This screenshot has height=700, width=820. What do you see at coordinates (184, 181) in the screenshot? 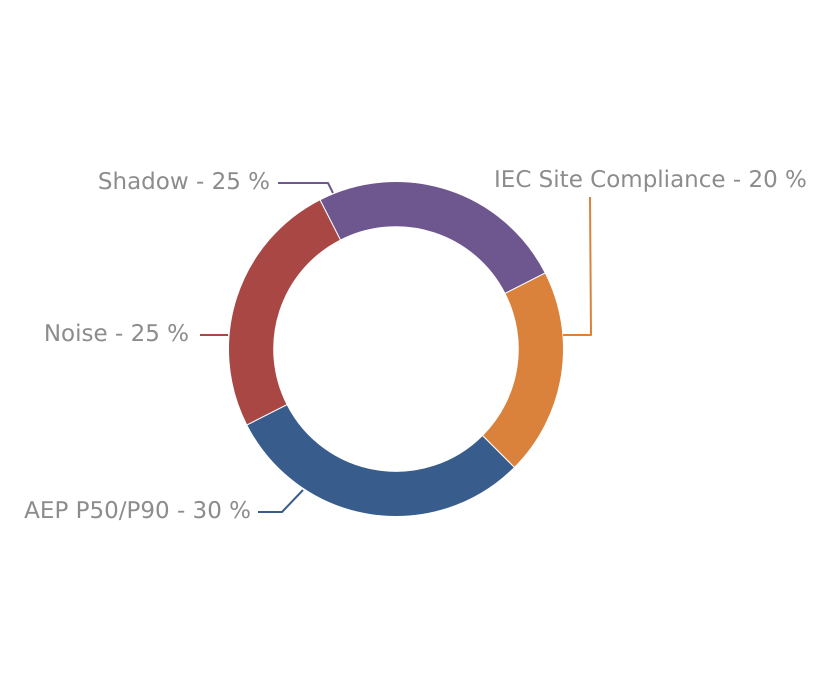
I see `slice-label: Shadow - 25 %` at bounding box center [184, 181].